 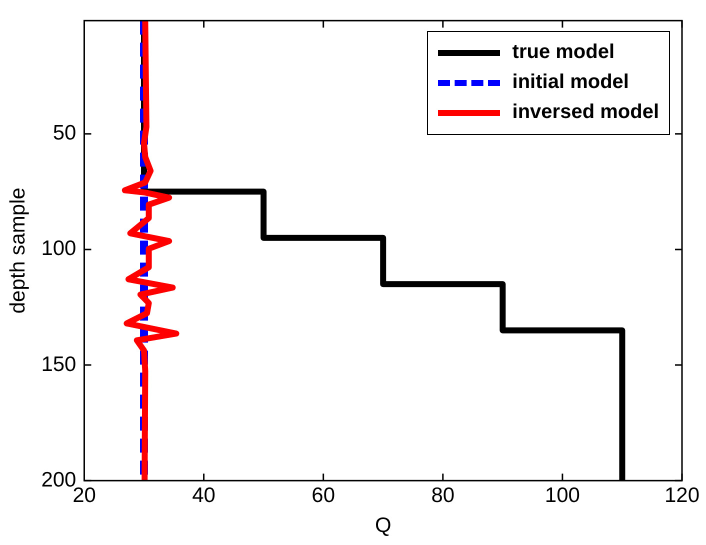 What do you see at coordinates (58, 248) in the screenshot?
I see `y-tick-label: 100` at bounding box center [58, 248].